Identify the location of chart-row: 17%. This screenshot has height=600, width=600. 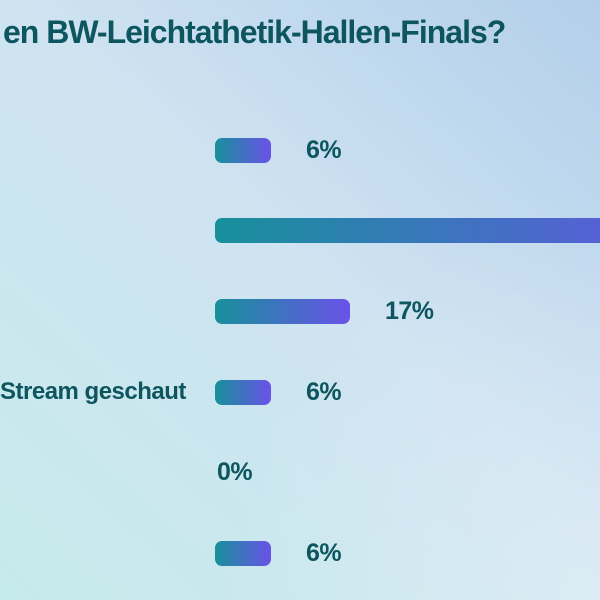
(300, 311).